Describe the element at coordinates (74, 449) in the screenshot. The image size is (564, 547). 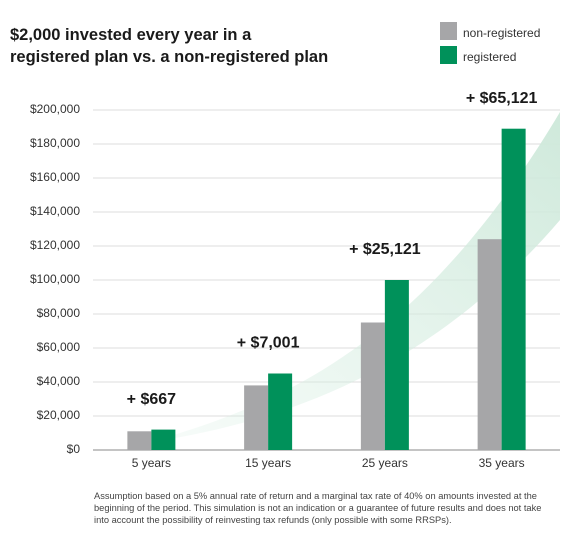
I see `y-tick-label: $0` at that location.